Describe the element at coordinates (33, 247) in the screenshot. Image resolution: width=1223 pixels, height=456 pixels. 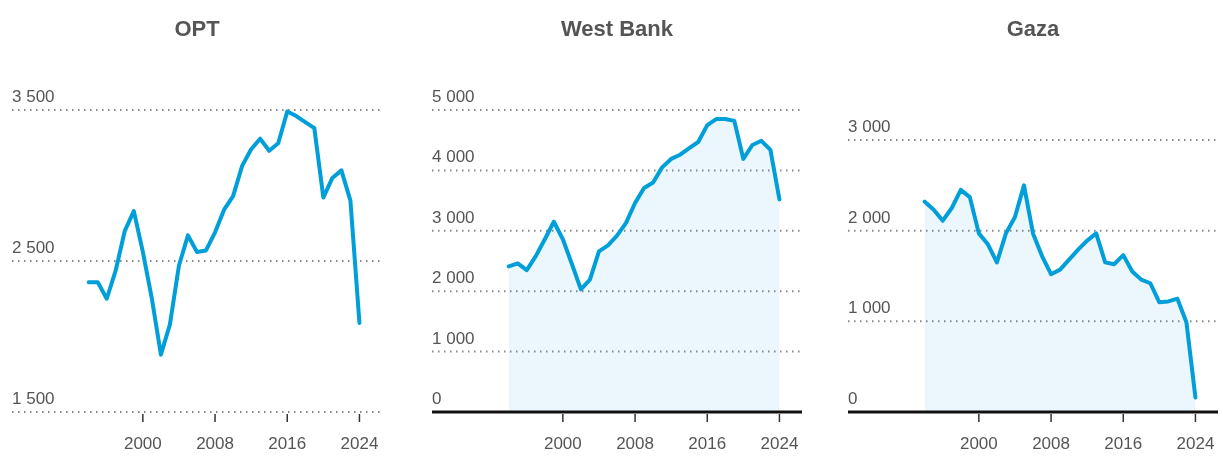
I see `y-tick-label: 2 500` at that location.